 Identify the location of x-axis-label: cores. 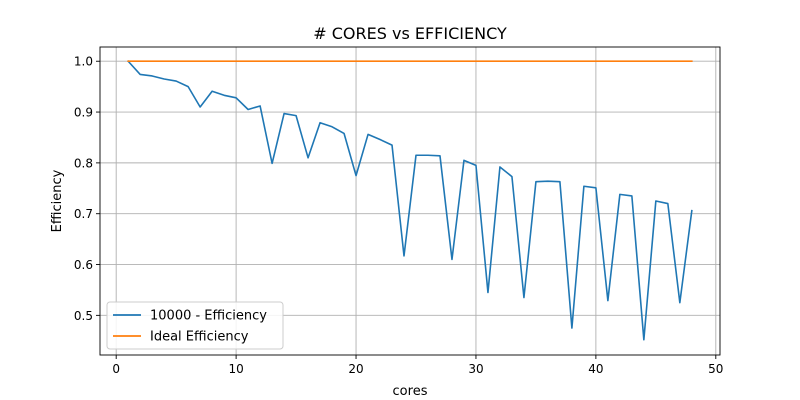
(410, 391).